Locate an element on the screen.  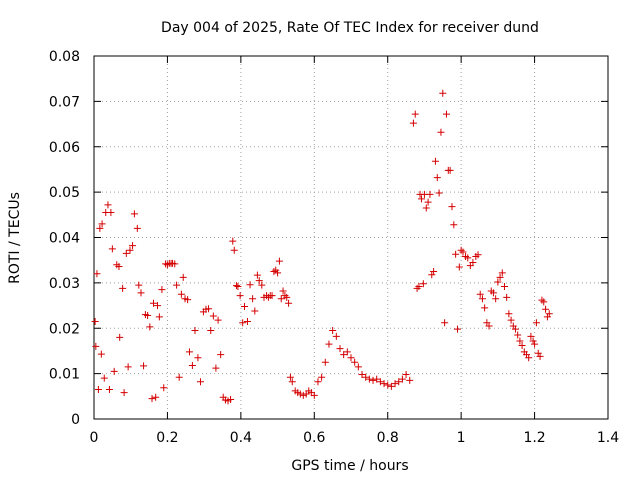
x-tick-label: 0.8 is located at coordinates (388, 438).